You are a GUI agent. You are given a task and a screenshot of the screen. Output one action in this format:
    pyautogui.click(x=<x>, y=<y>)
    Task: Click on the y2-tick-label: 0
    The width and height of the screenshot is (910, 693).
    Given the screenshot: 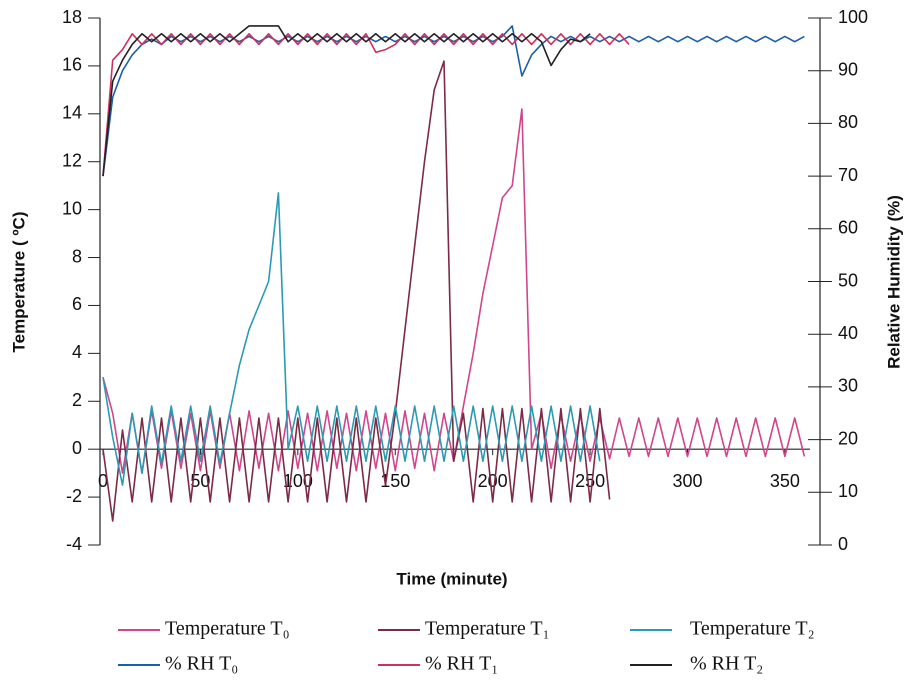 What is the action you would take?
    pyautogui.click(x=843, y=544)
    